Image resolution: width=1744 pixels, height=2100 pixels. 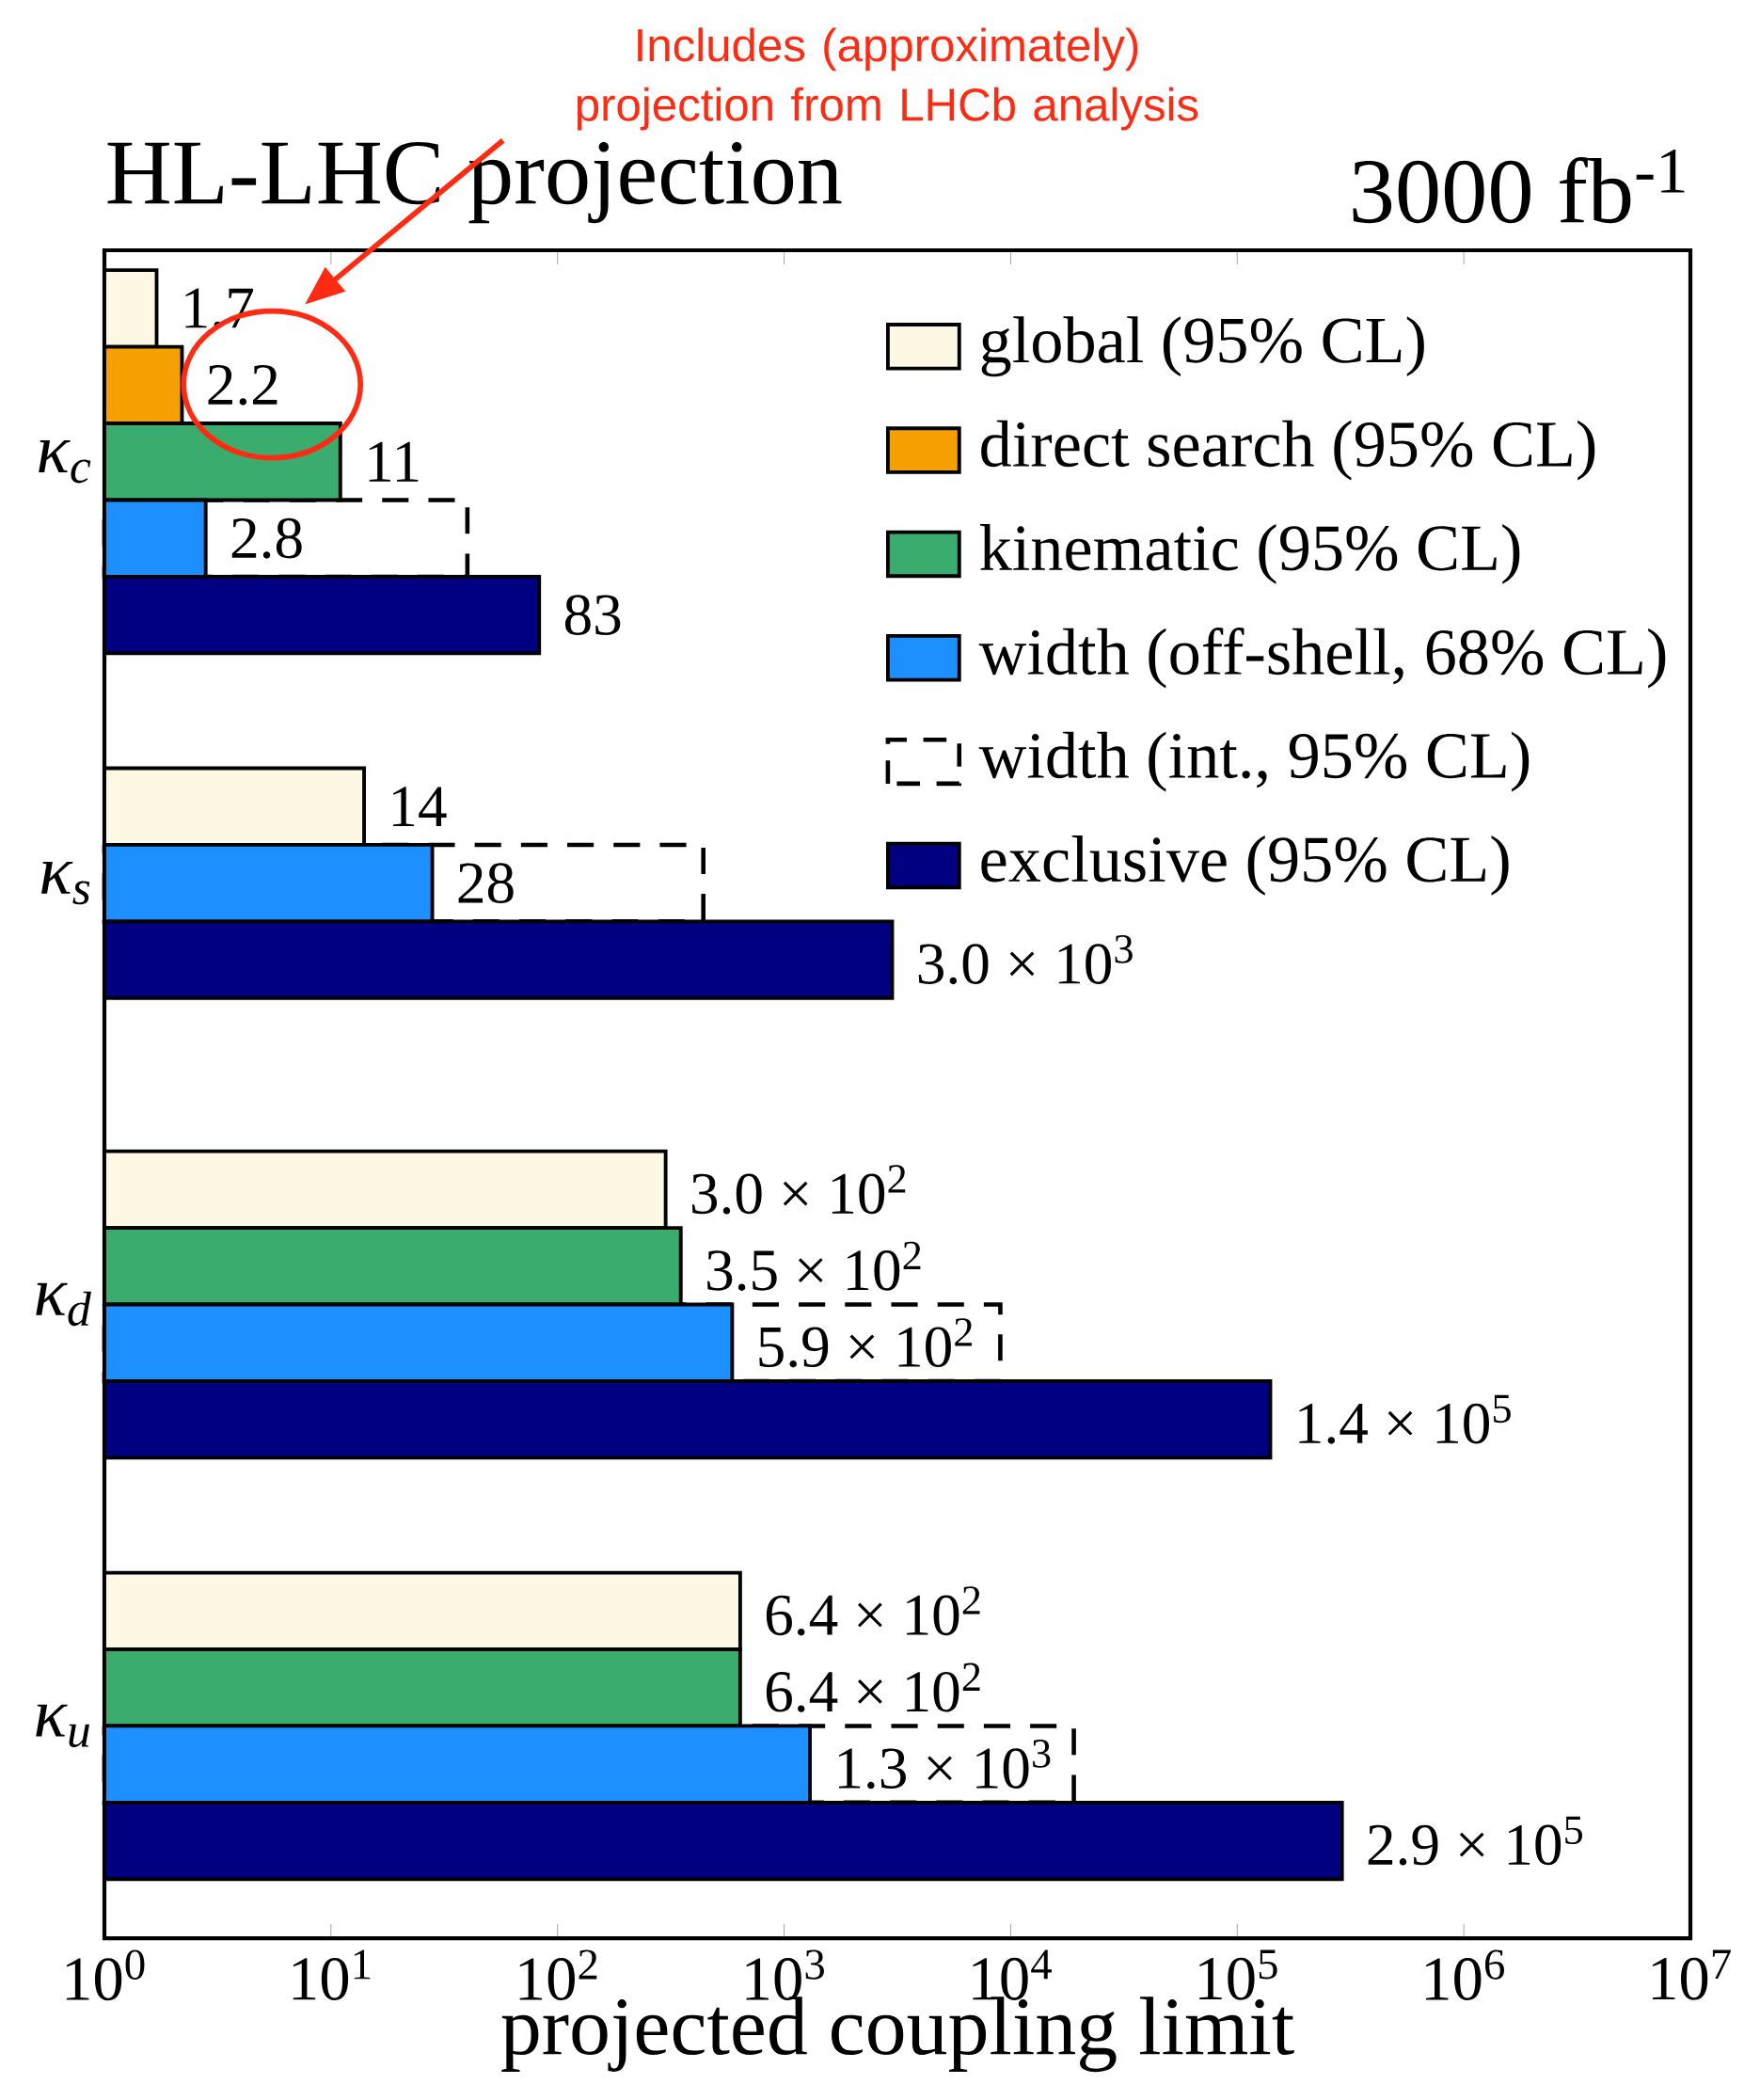 What do you see at coordinates (63, 1726) in the screenshot?
I see `y-tick-label: κ$_{u}$` at bounding box center [63, 1726].